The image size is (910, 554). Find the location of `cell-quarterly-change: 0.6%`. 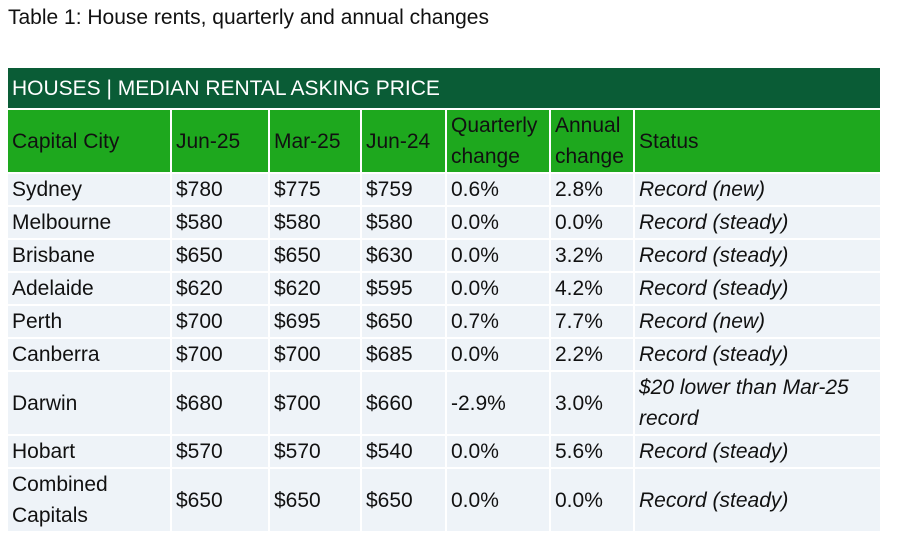

cell-quarterly-change: 0.6% is located at coordinates (498, 189).